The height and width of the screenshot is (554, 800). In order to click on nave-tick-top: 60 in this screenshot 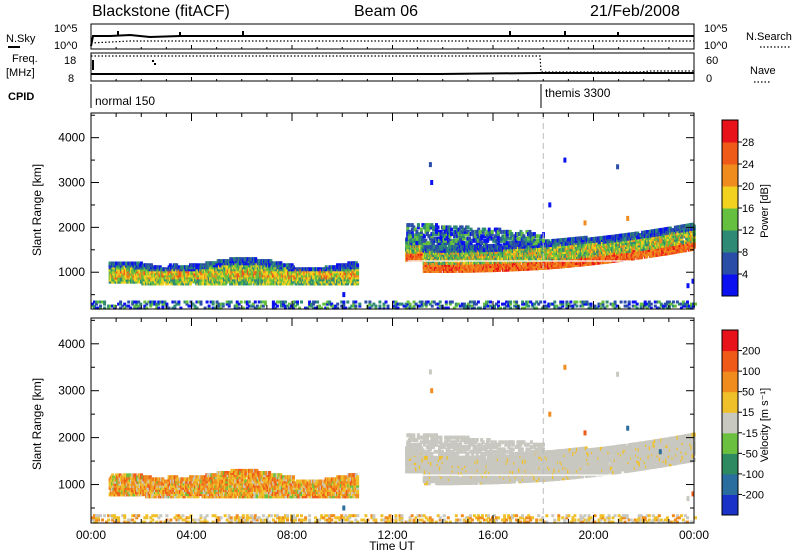, I will do `click(712, 61)`.